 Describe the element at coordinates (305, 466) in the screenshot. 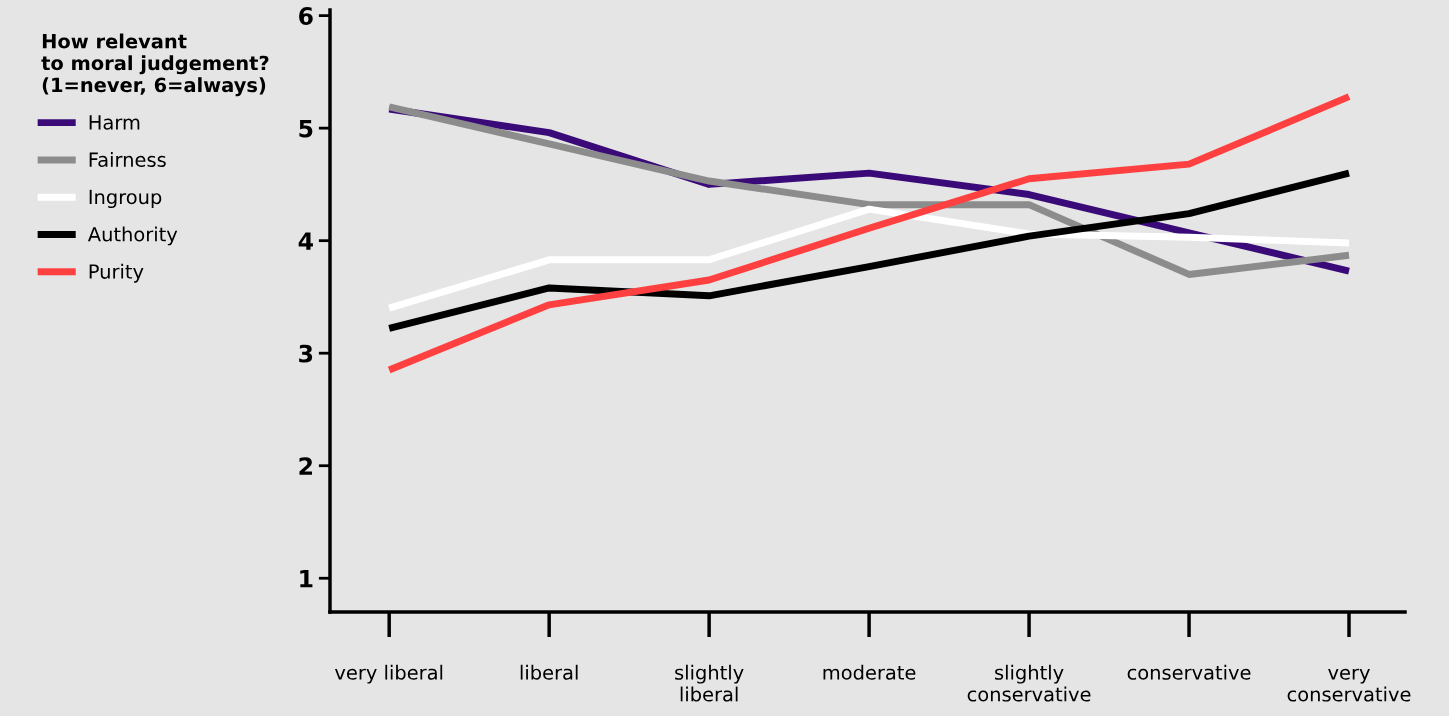

I see `y-tick-label: 2` at that location.